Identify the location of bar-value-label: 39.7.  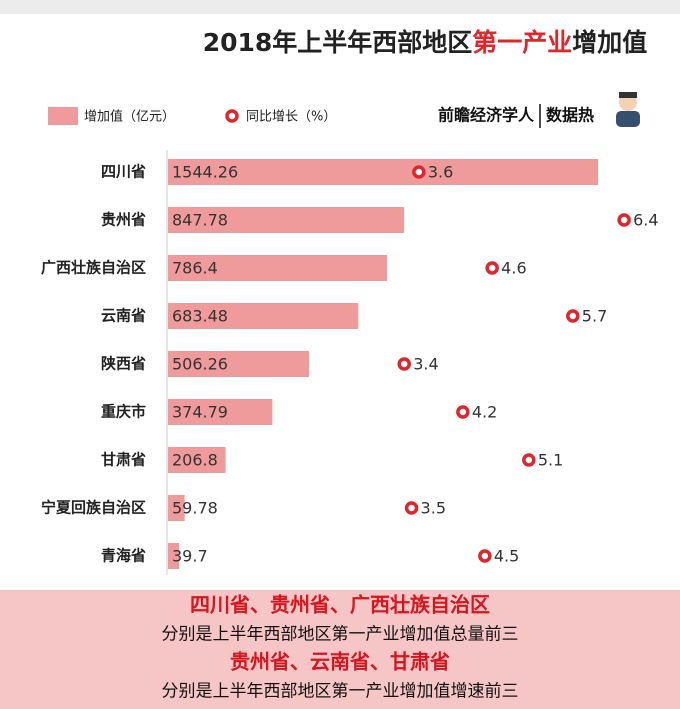
(190, 556).